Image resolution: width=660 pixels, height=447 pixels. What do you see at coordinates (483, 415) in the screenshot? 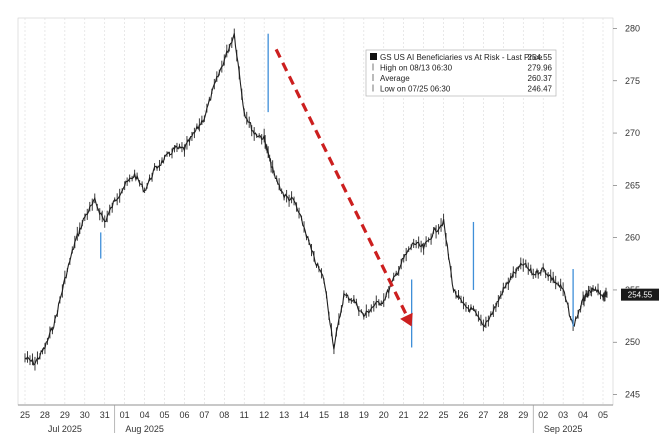
I see `x-tick-label: 27` at bounding box center [483, 415].